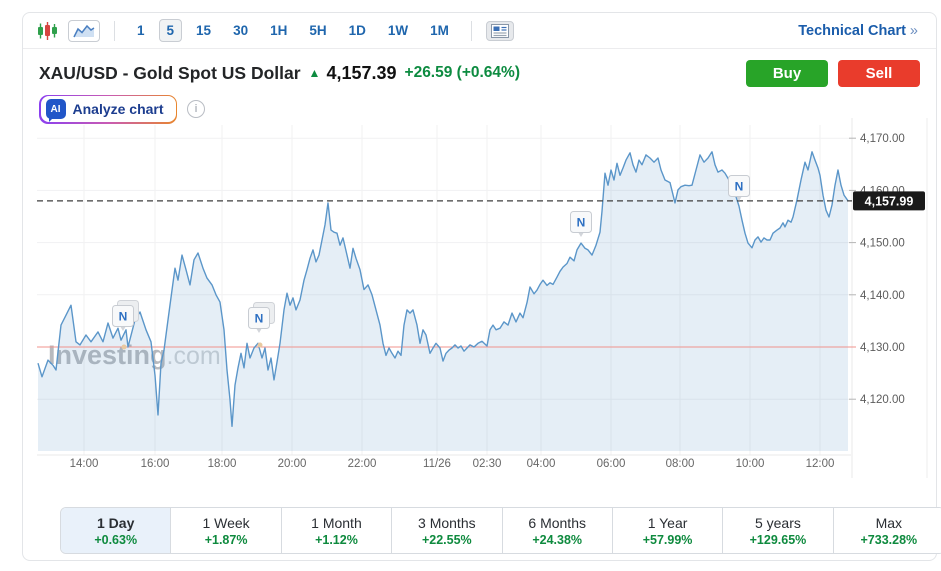  I want to click on area-chart-type-button, so click(84, 30).